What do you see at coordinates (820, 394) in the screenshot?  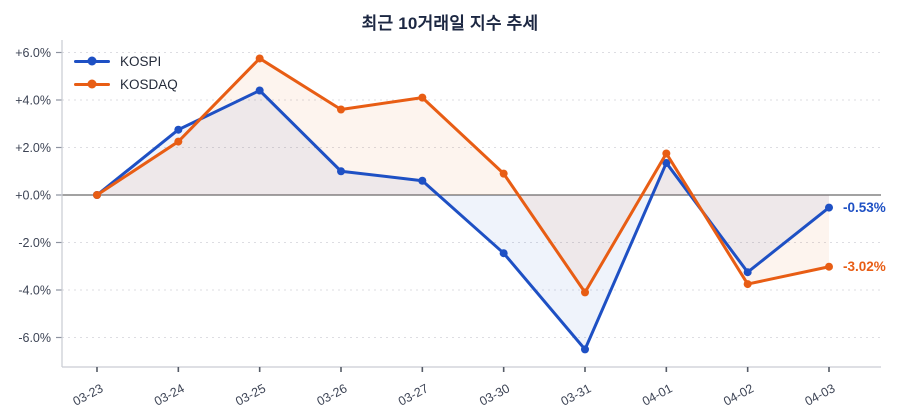 I see `x-tick-label: 04-03` at bounding box center [820, 394].